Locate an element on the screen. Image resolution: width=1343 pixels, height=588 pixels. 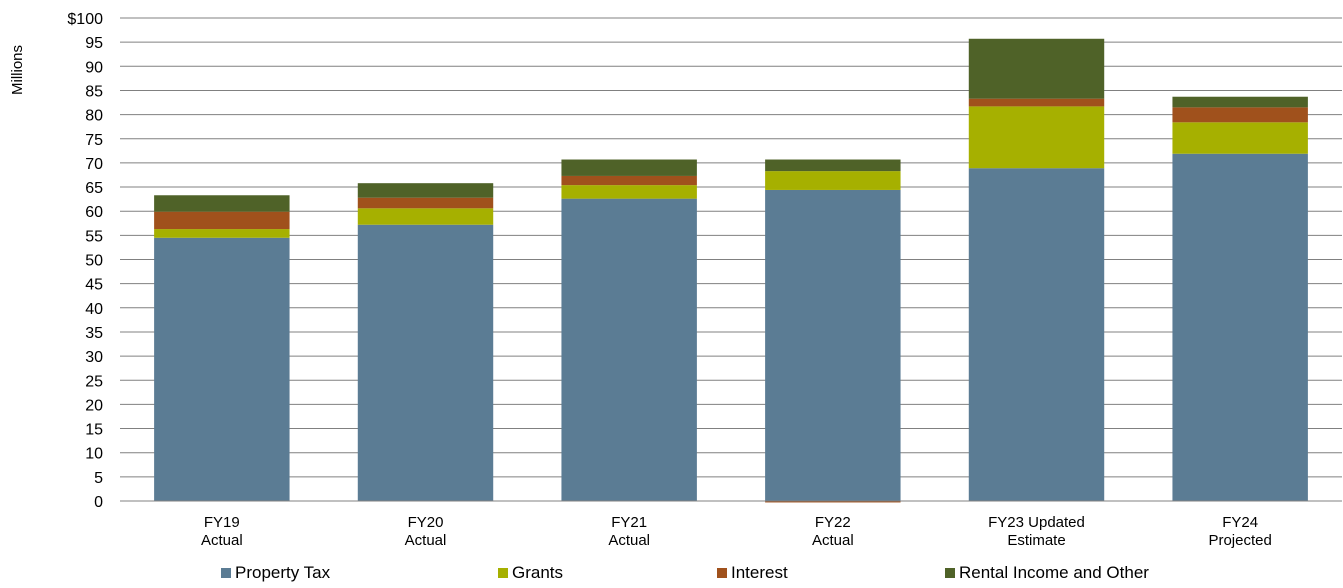
y-tick-label: 50 is located at coordinates (94, 261).